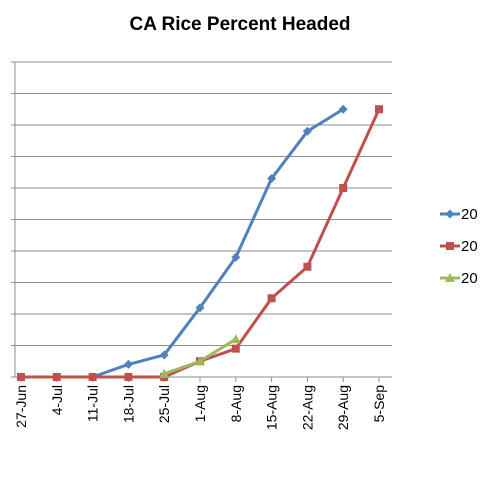 The width and height of the screenshot is (480, 480). Describe the element at coordinates (93, 403) in the screenshot. I see `x-tick-label: 11-Jul` at that location.